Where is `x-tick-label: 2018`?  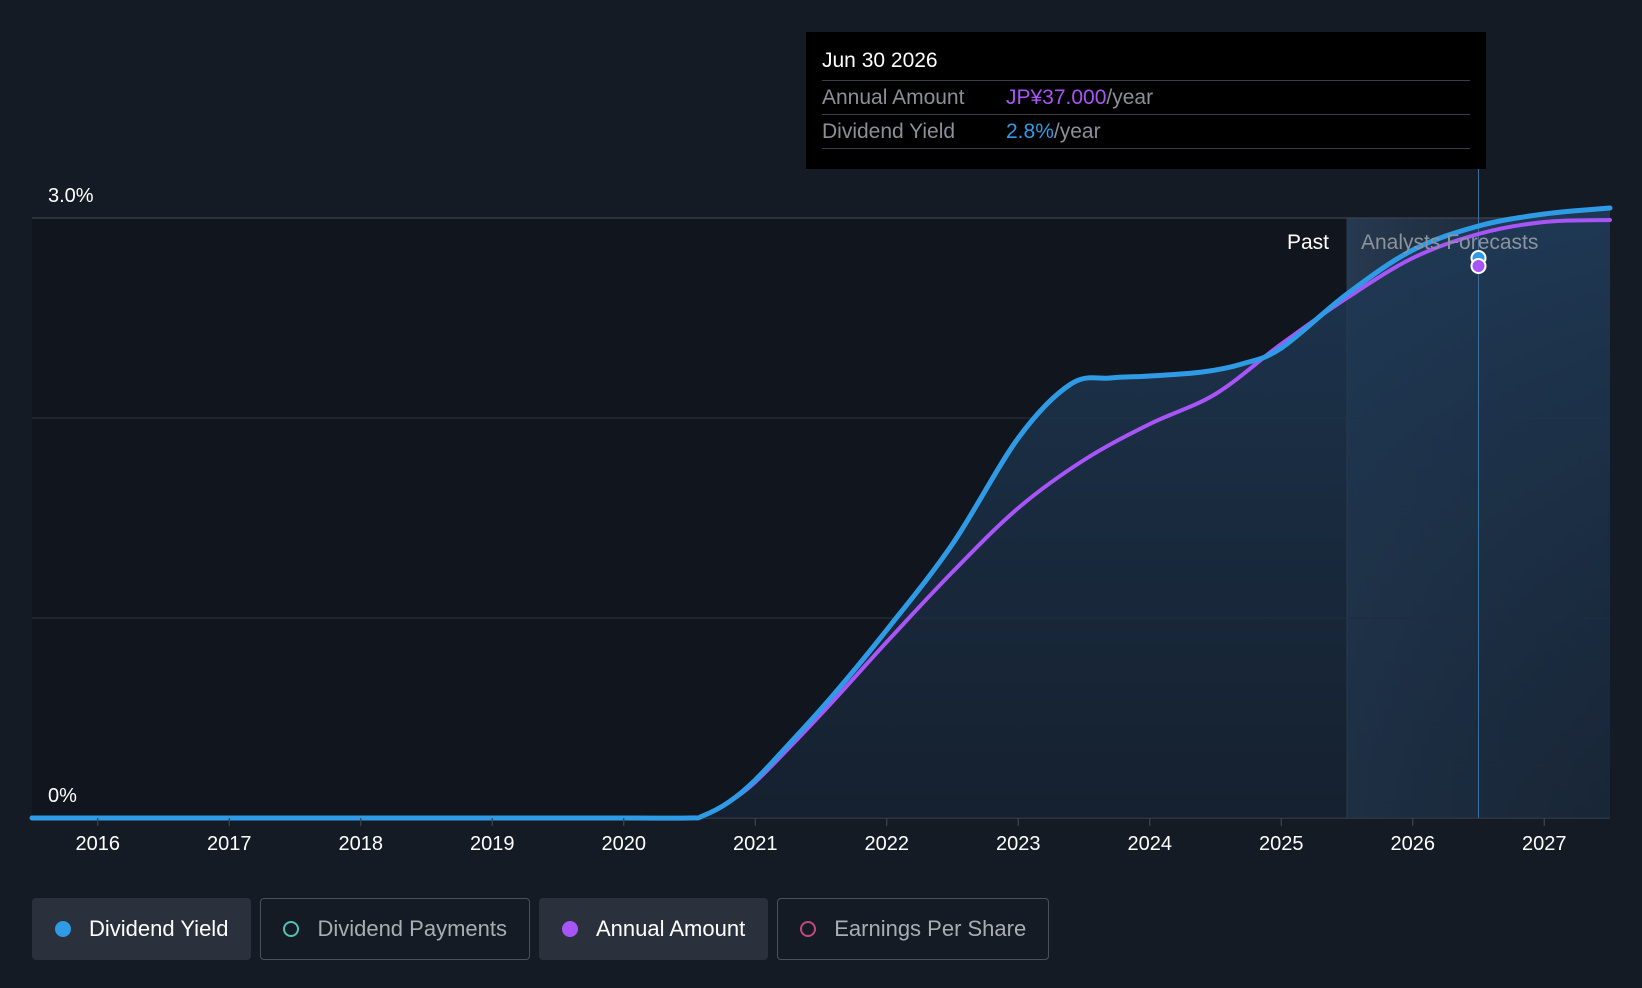 x-tick-label: 2018 is located at coordinates (361, 844).